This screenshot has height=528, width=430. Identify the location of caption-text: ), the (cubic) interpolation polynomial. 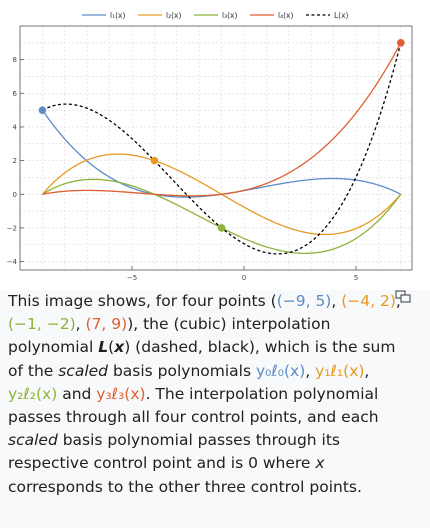
(169, 336).